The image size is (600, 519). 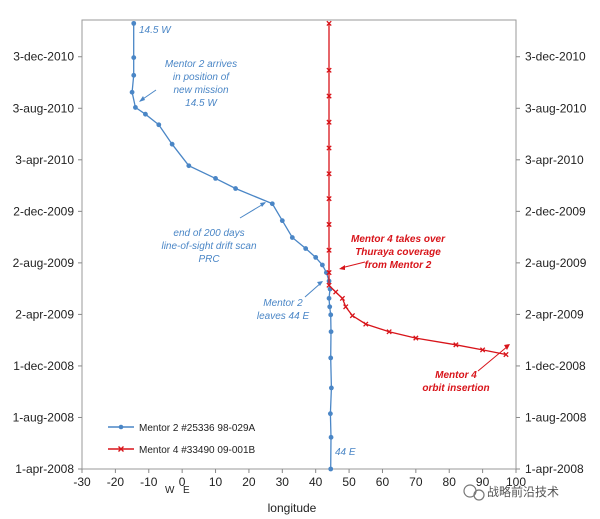 I want to click on x-tick-label: -20, so click(x=116, y=482).